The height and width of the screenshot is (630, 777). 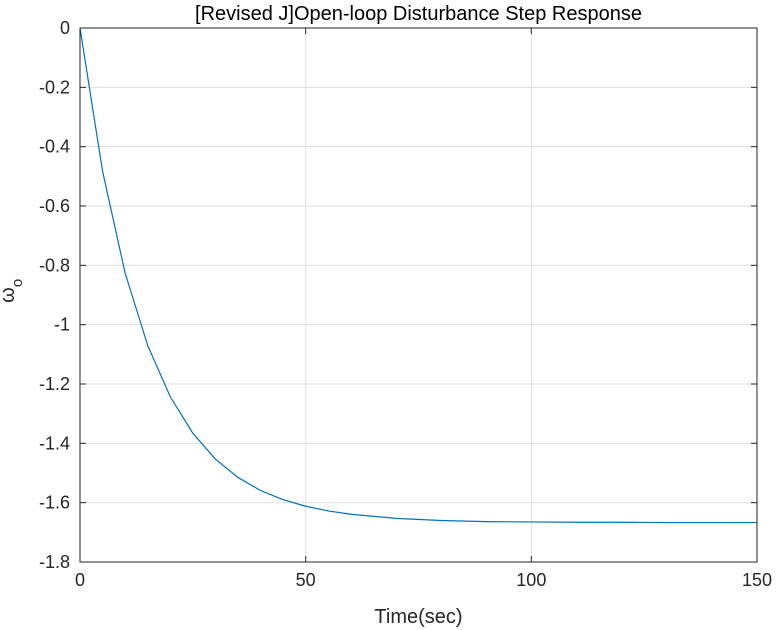 I want to click on y-tick-label: -0.4, so click(x=54, y=147).